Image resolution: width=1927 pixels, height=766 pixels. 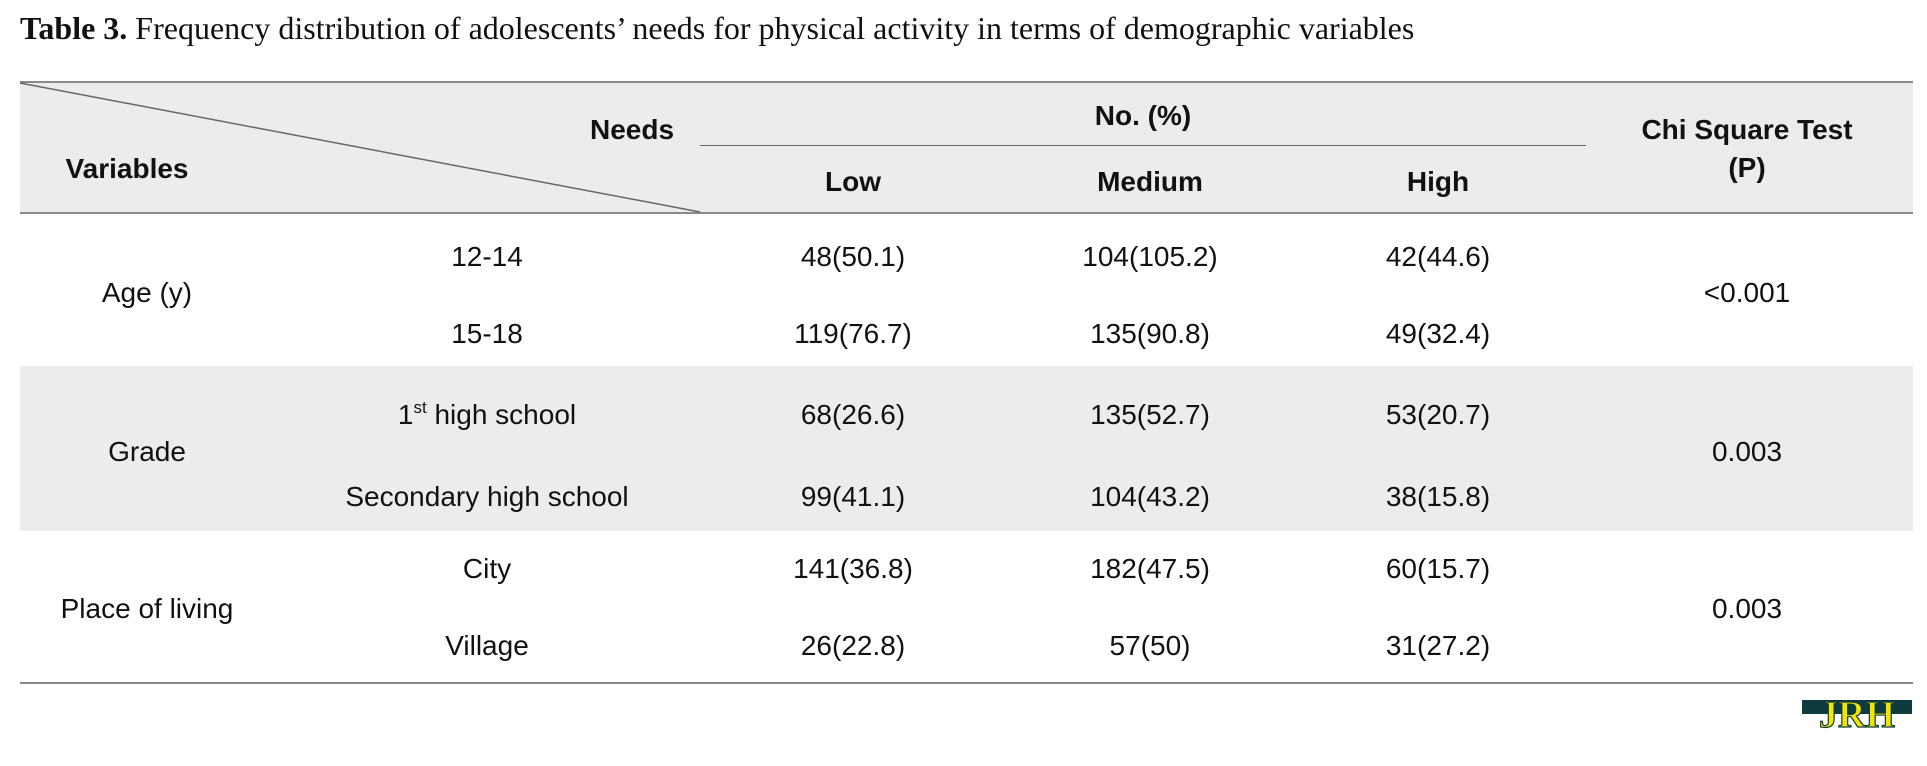 What do you see at coordinates (1438, 496) in the screenshot?
I see `cell-high: 38(15.8)` at bounding box center [1438, 496].